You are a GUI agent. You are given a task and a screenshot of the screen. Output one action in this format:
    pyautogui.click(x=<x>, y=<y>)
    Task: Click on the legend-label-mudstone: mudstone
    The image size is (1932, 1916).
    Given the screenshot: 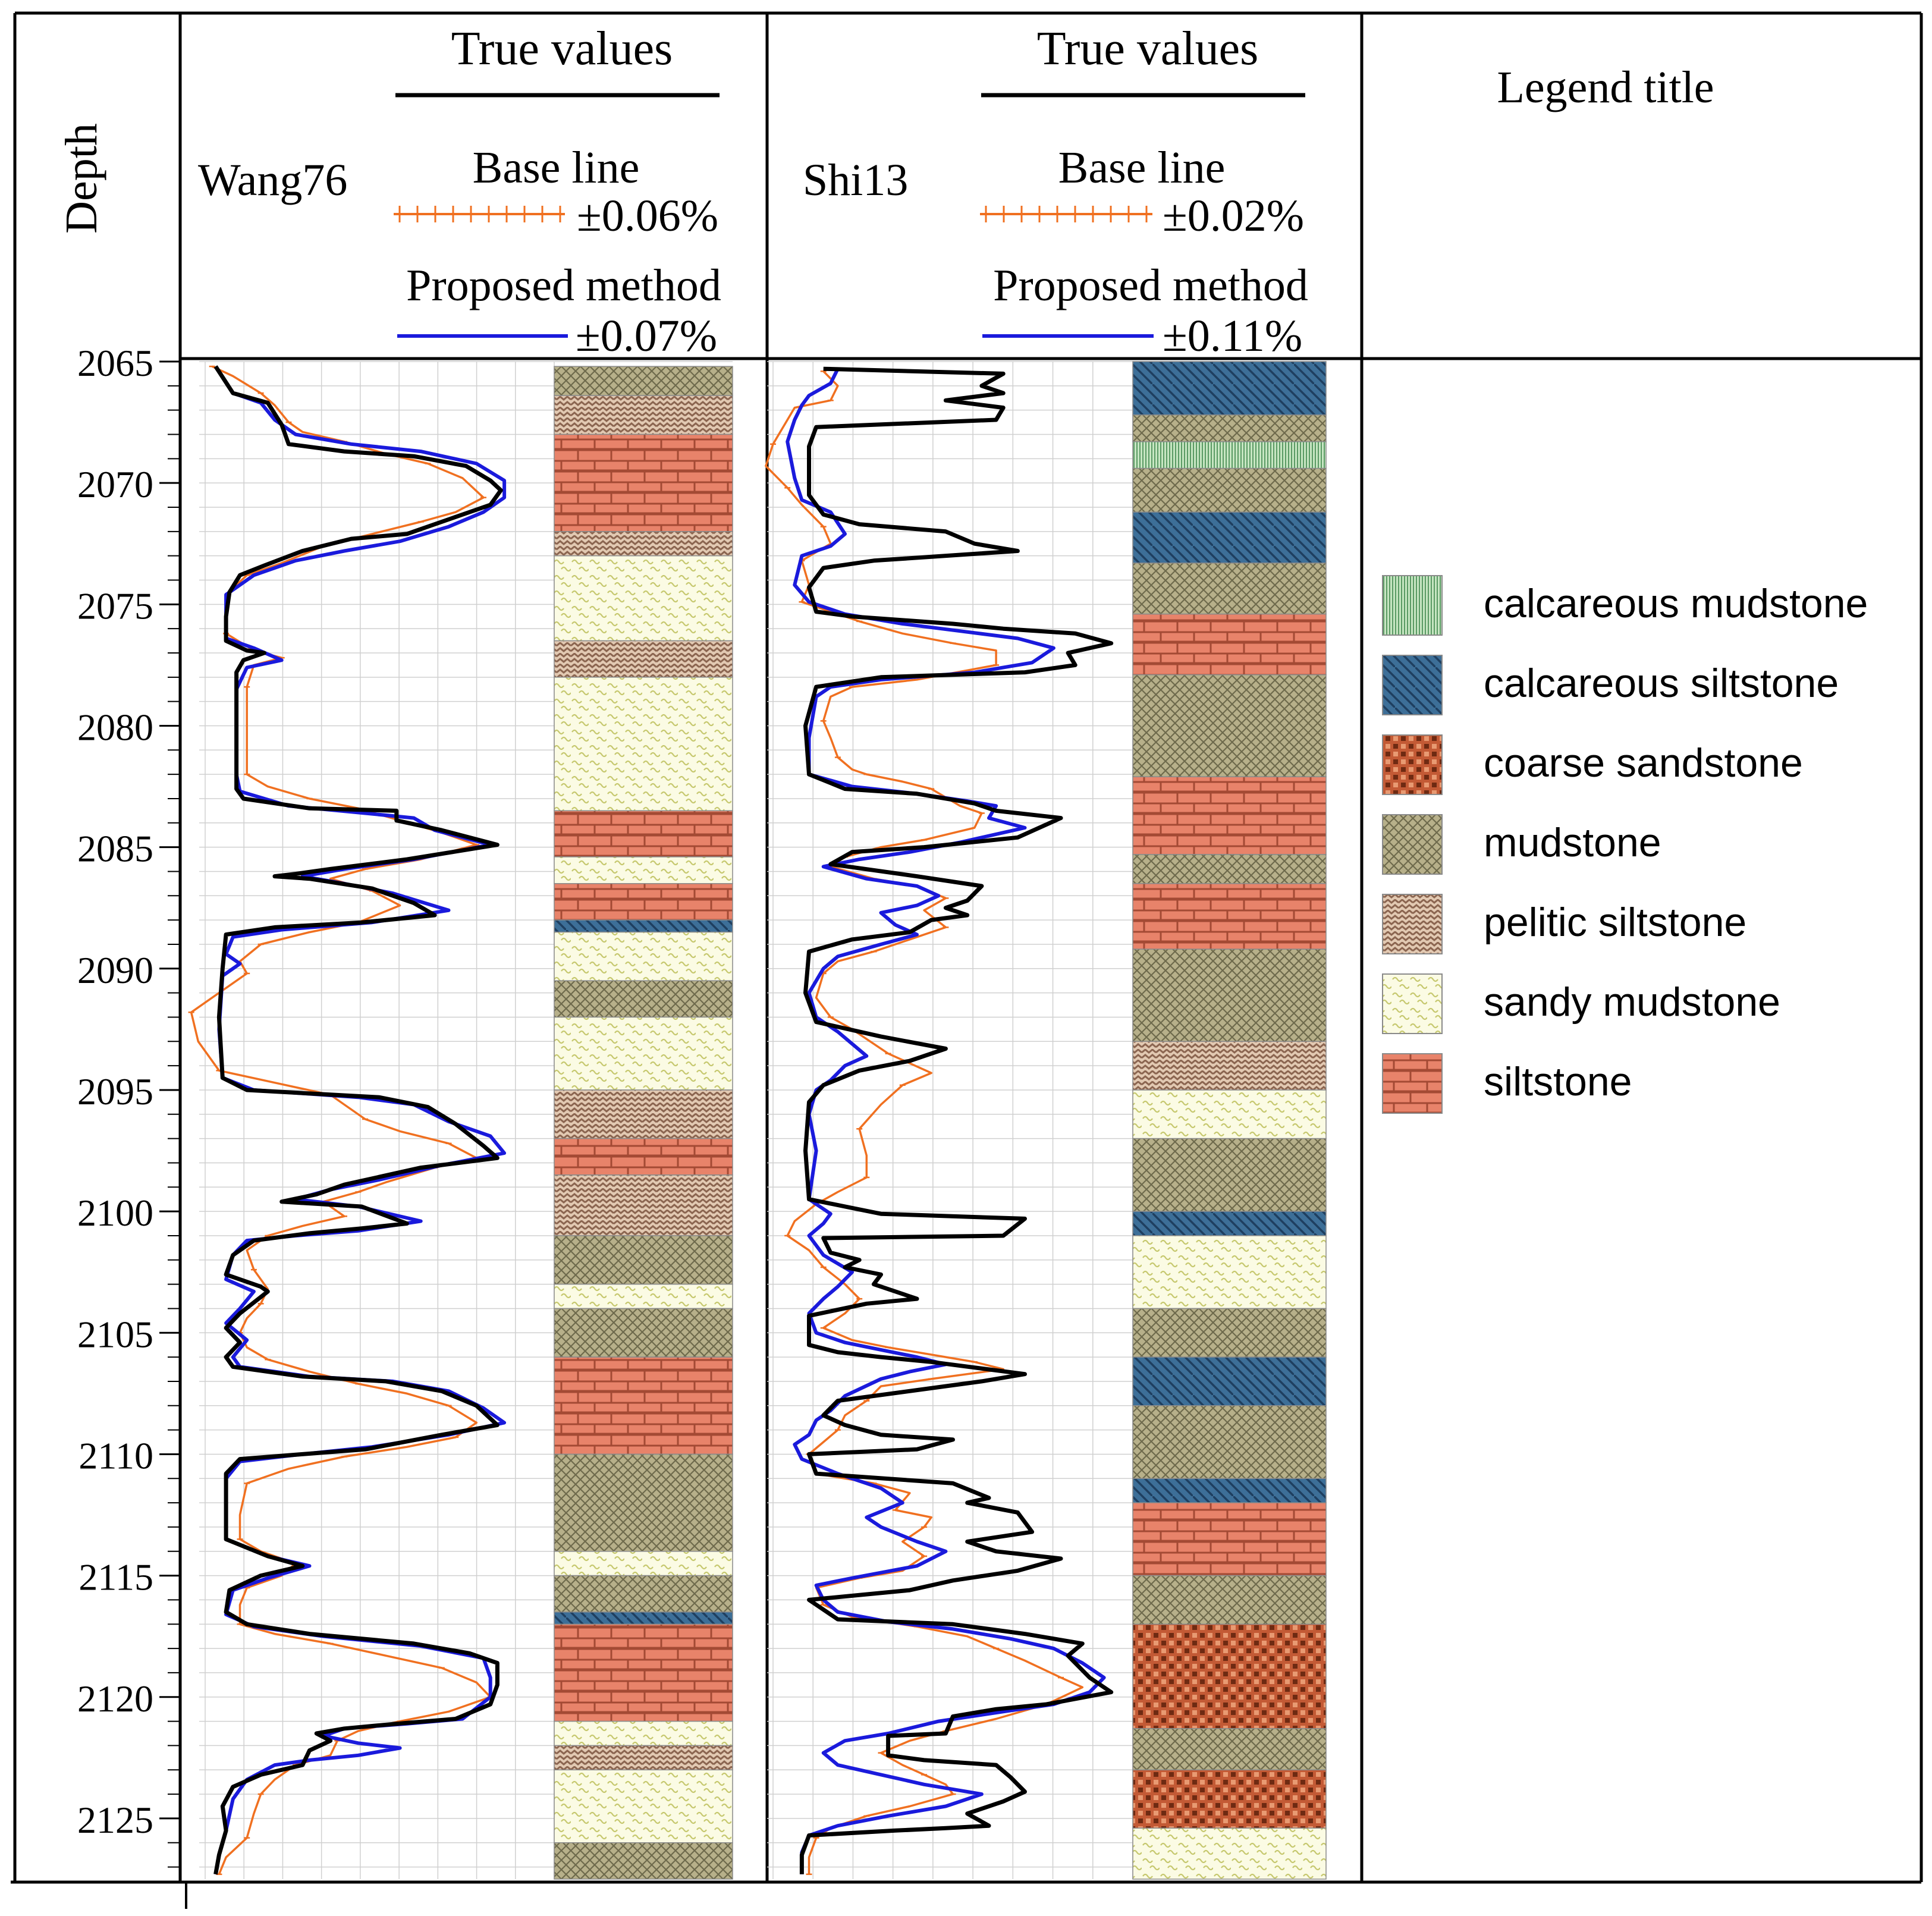 What is the action you would take?
    pyautogui.click(x=1572, y=843)
    